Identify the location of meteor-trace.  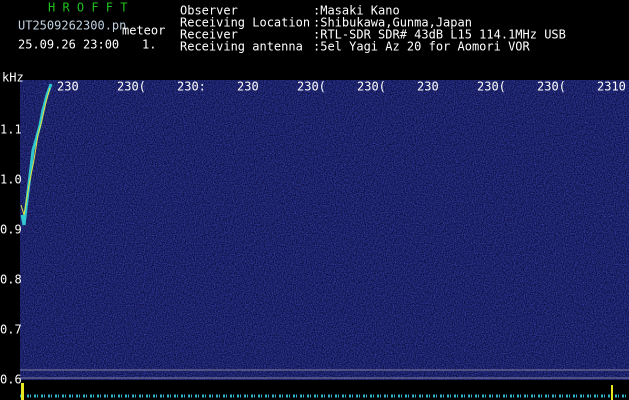
(36, 154).